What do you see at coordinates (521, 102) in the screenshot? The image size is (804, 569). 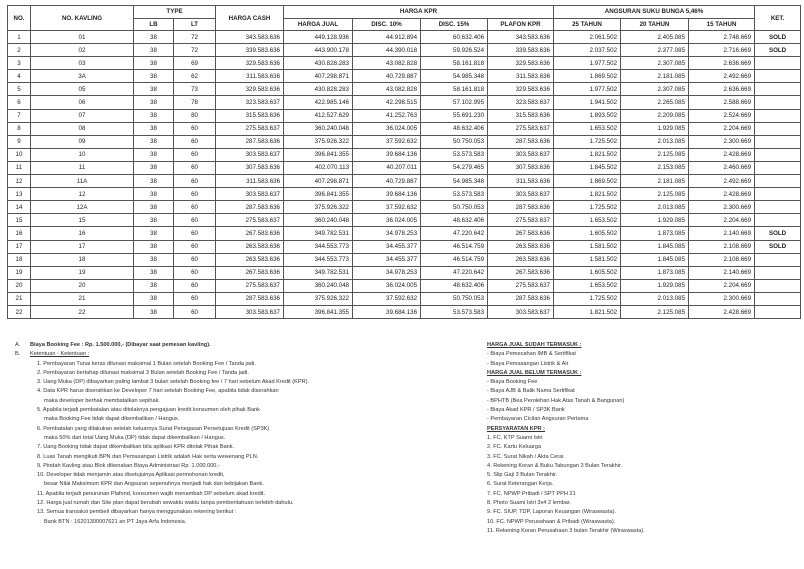 I see `cell-plafon: 323.583.637` at bounding box center [521, 102].